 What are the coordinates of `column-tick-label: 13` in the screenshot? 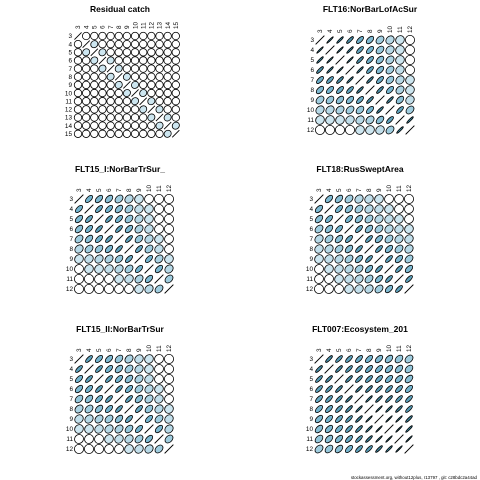 It's located at (160, 25).